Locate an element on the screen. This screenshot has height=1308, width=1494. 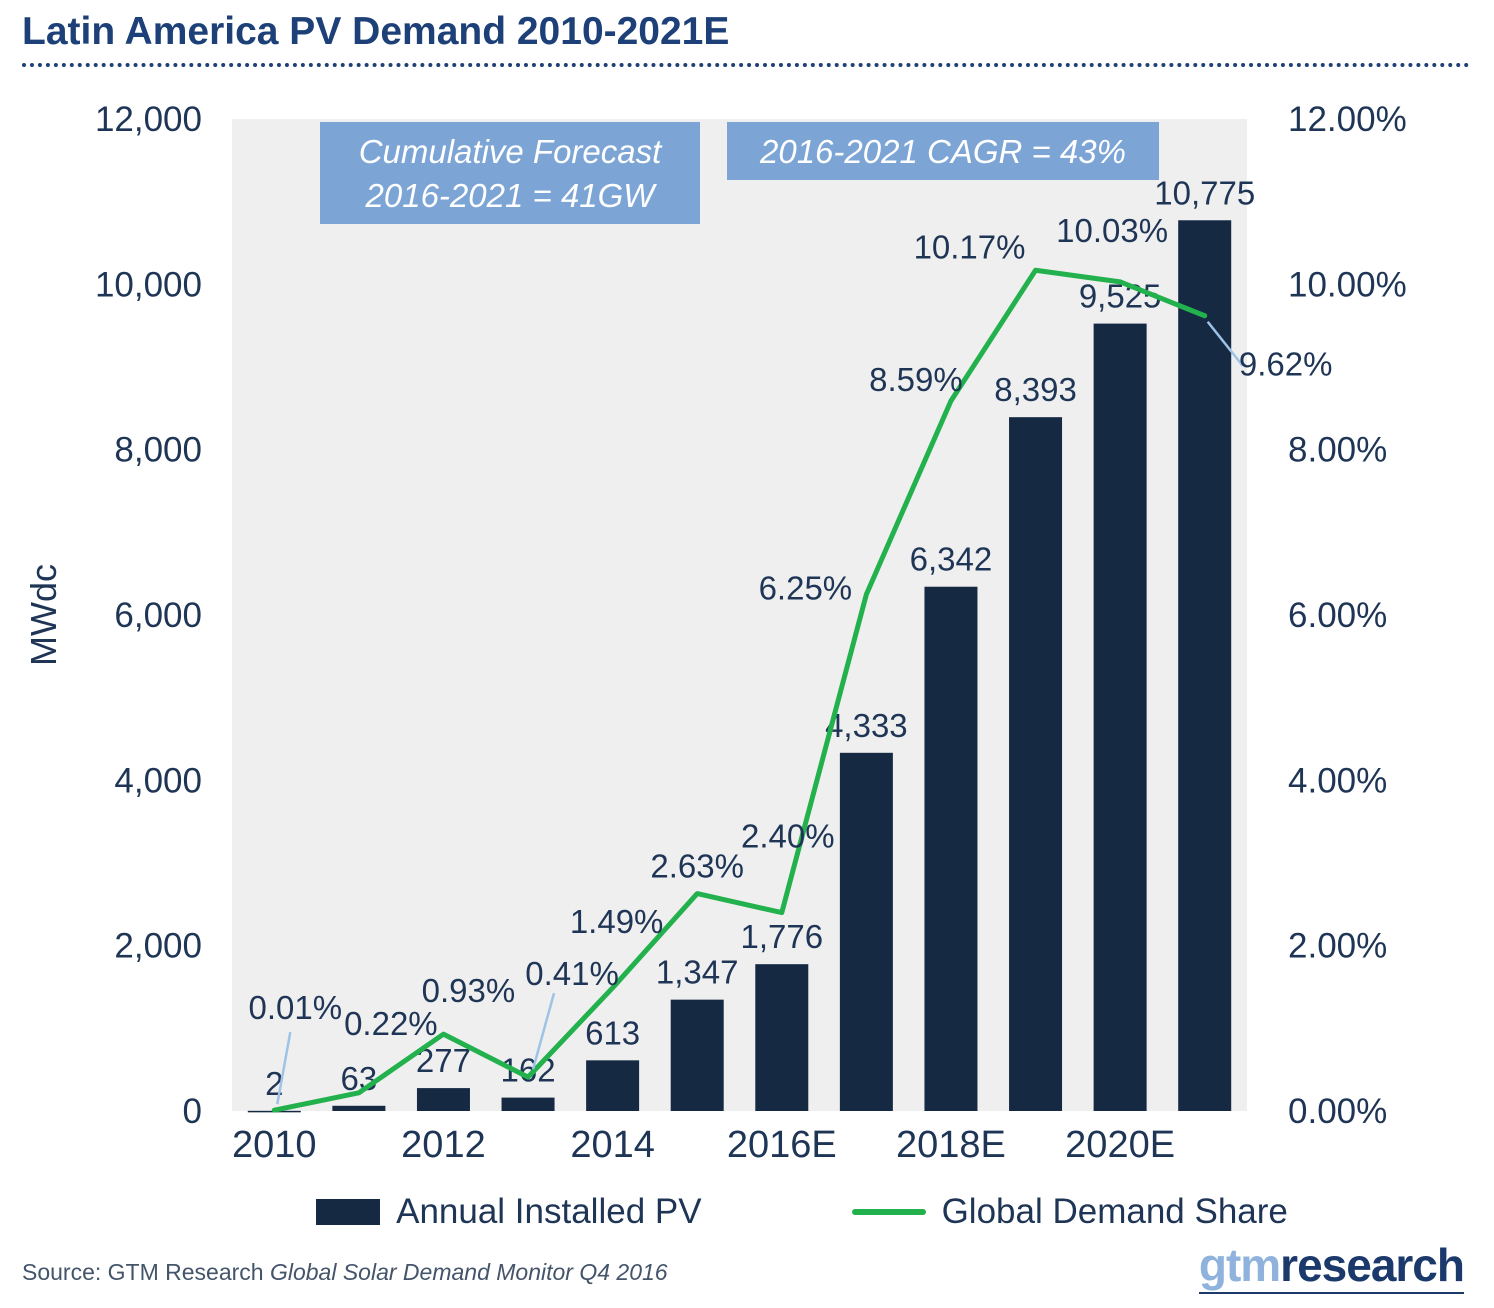
annotation-text: Cumulative Forecast is located at coordinates (511, 151).